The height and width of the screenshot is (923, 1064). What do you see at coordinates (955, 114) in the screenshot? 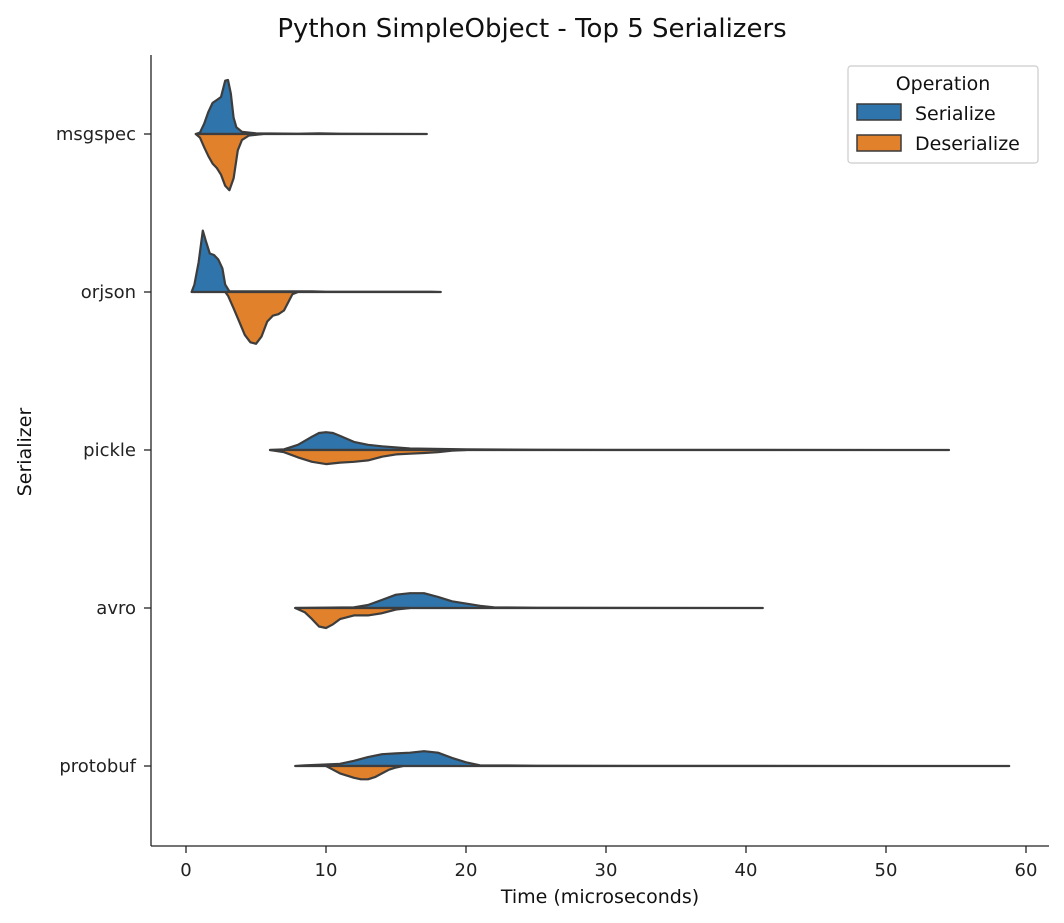
I see `legend-label-serialize: Serialize` at bounding box center [955, 114].